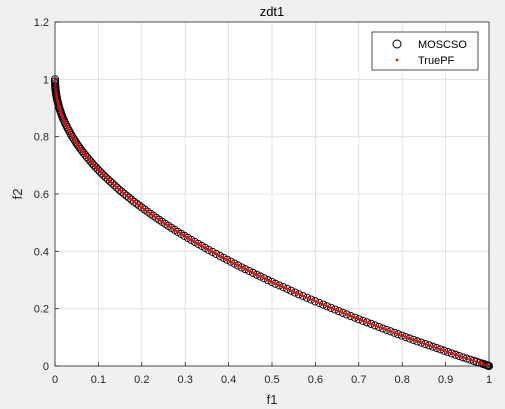  Describe the element at coordinates (272, 11) in the screenshot. I see `chart-title: zdt1` at that location.